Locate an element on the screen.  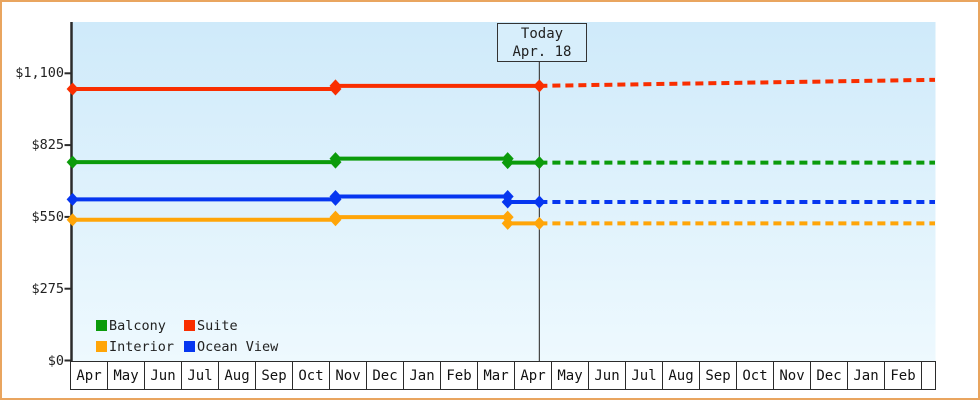
legend-item-interior: Interior is located at coordinates (140, 347).